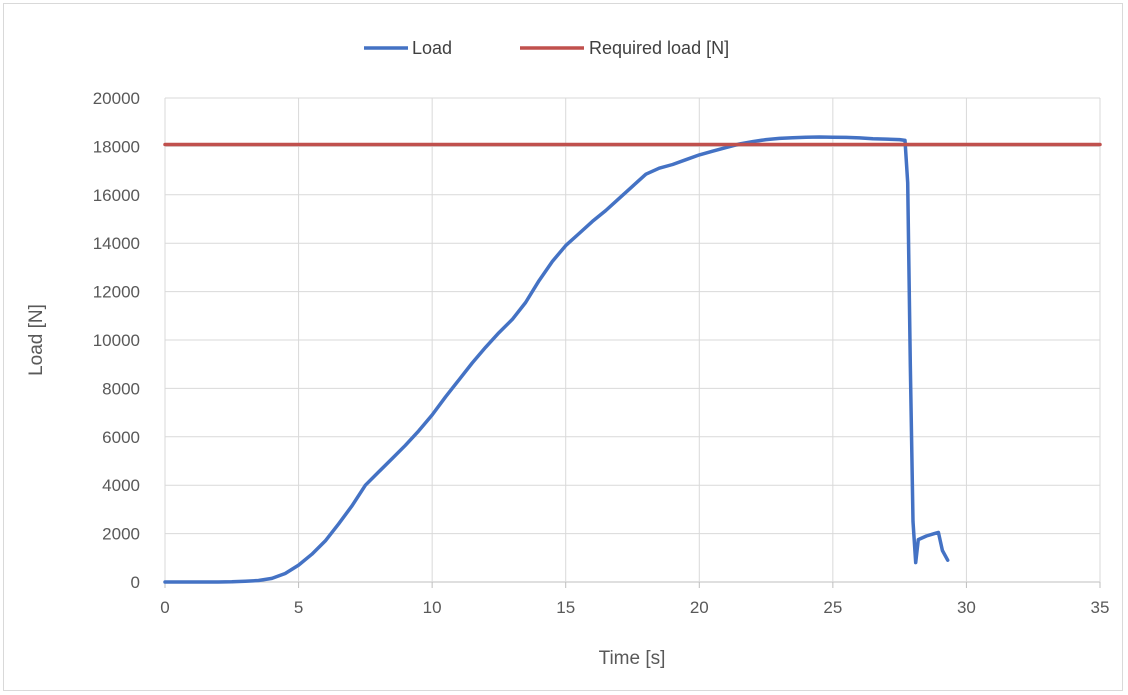 The width and height of the screenshot is (1128, 695). I want to click on y-tick-label: 16000, so click(116, 195).